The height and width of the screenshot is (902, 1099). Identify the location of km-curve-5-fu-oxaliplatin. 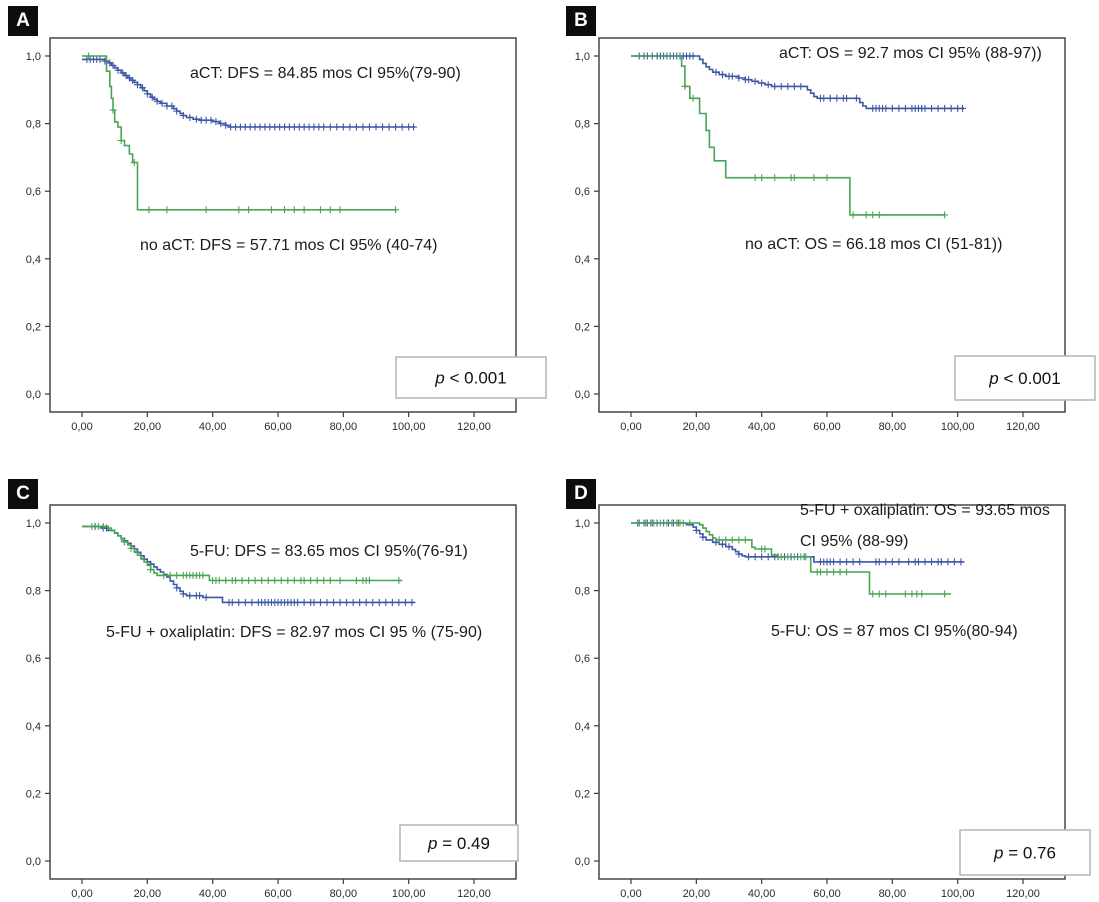
(249, 564).